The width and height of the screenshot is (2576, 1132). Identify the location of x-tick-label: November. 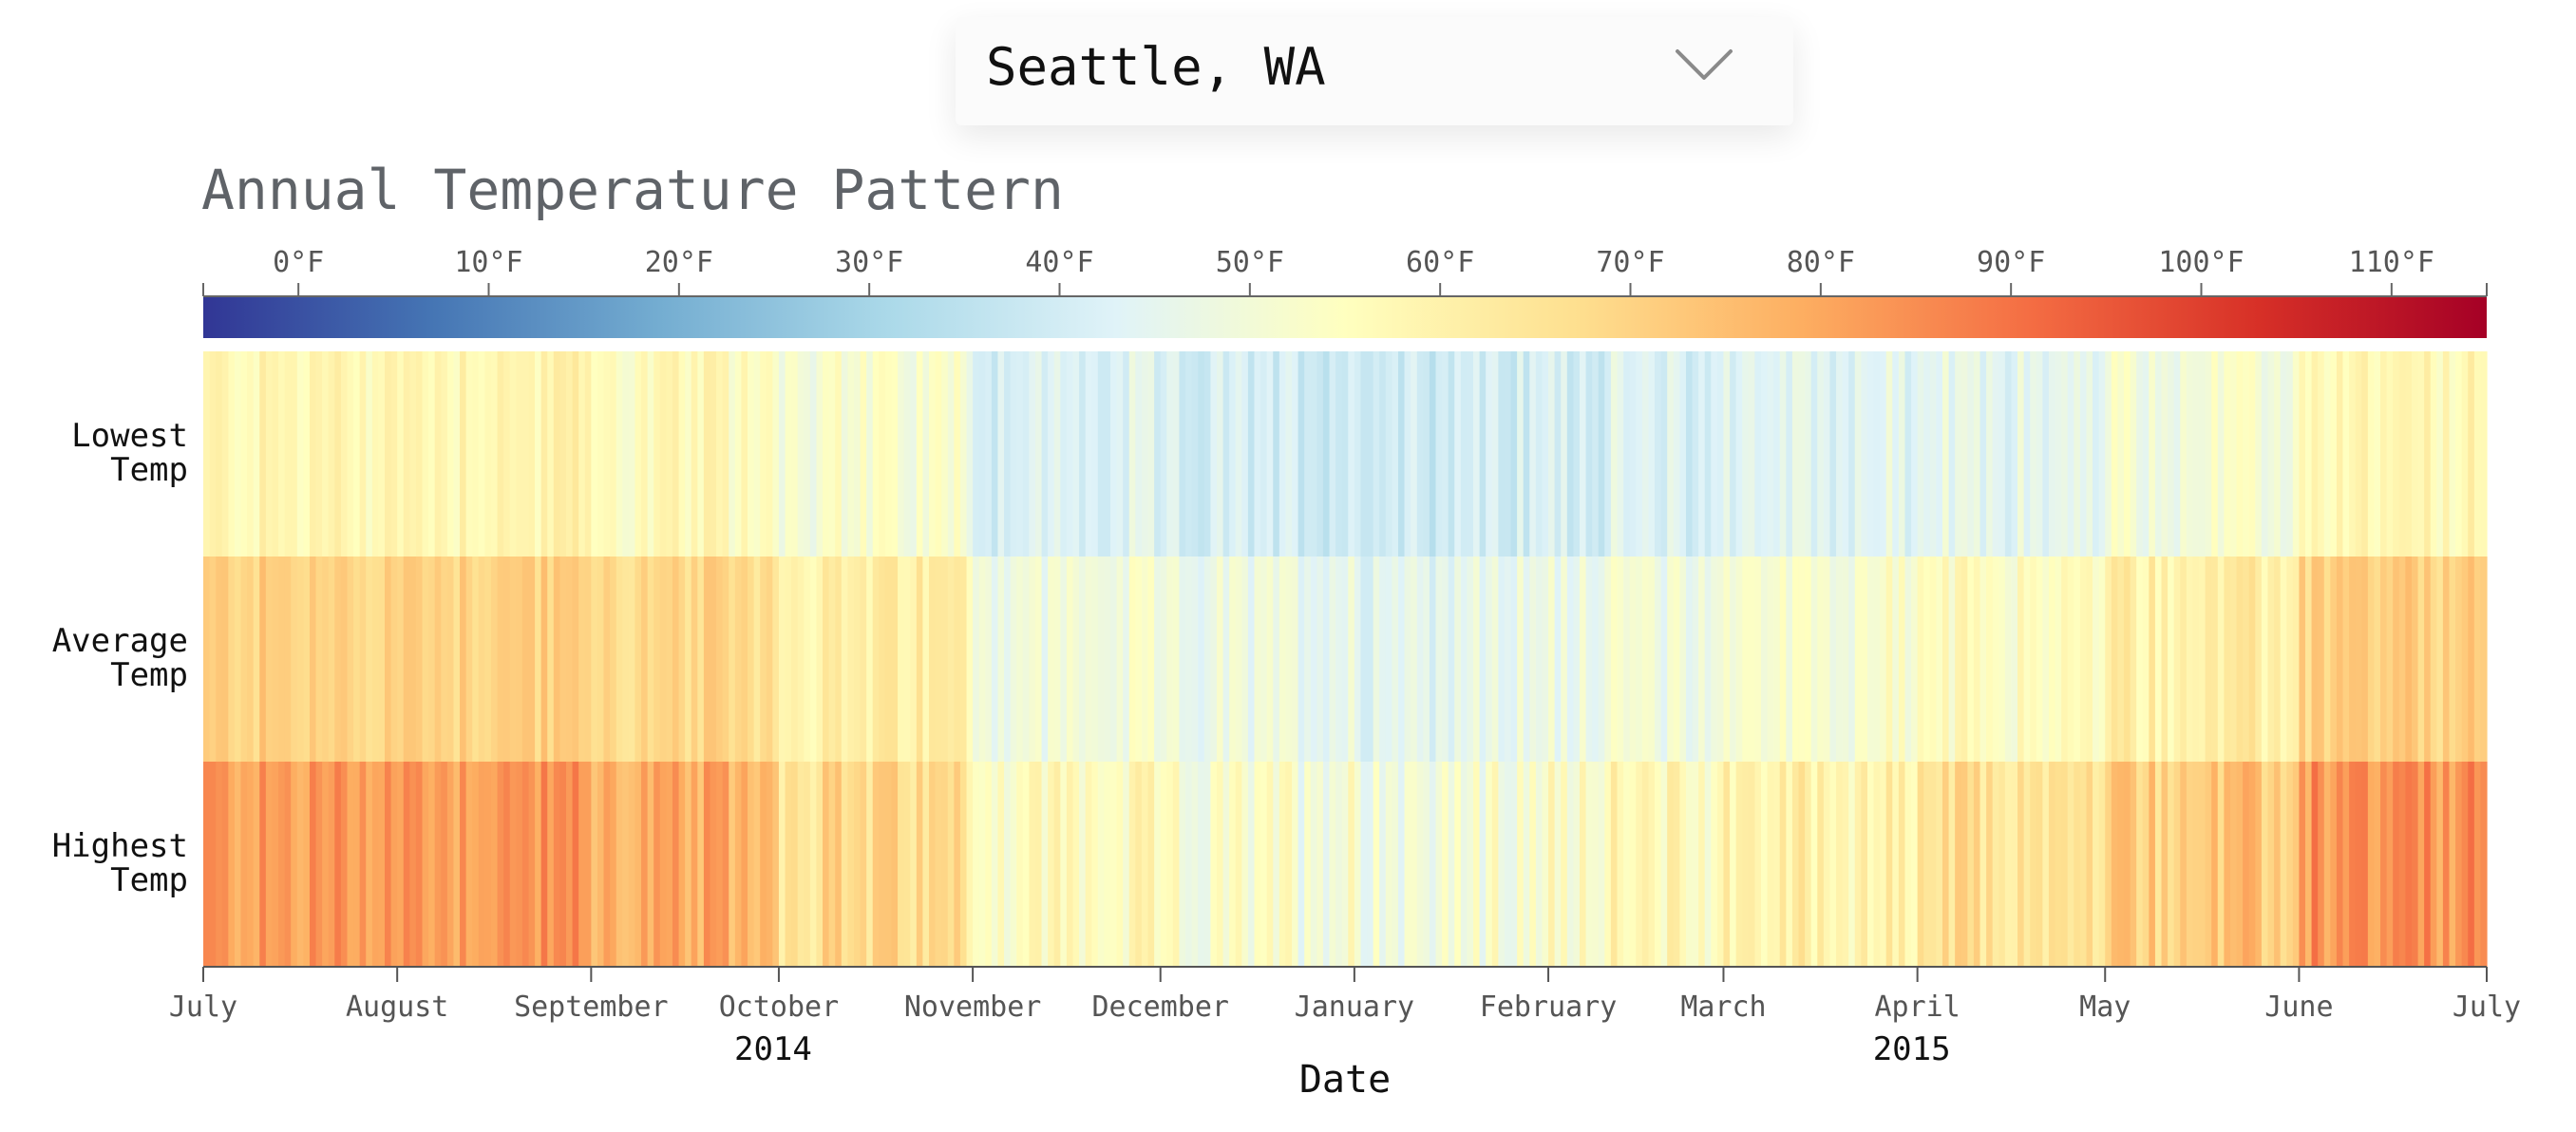
(973, 1007).